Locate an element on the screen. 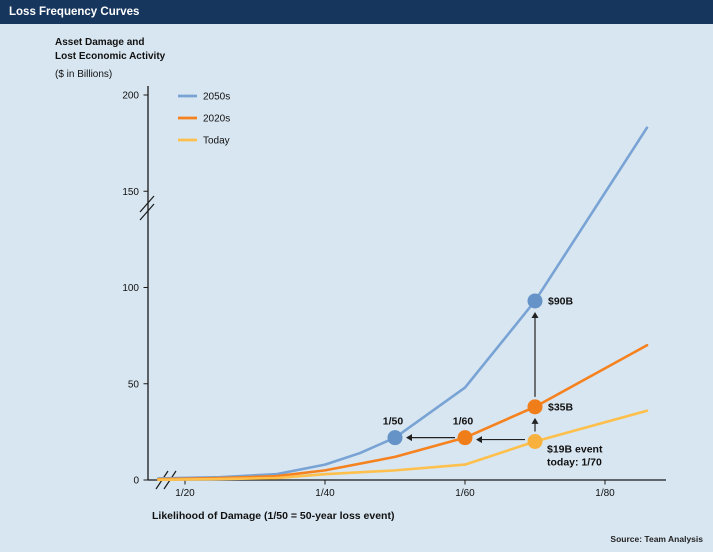 This screenshot has width=713, height=552. legend-label-2020s: 2020s is located at coordinates (216, 119).